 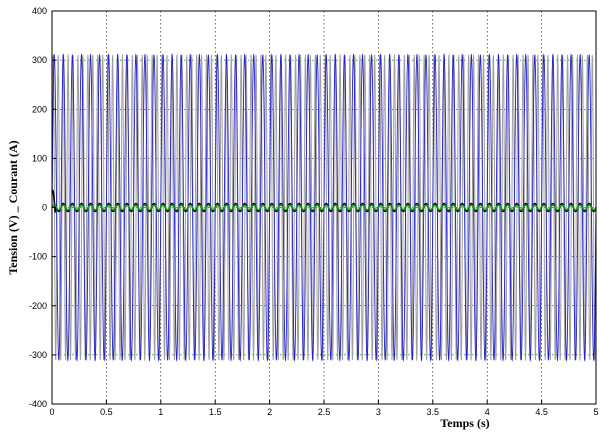 I want to click on x-tick-label: 3.5, so click(x=433, y=412).